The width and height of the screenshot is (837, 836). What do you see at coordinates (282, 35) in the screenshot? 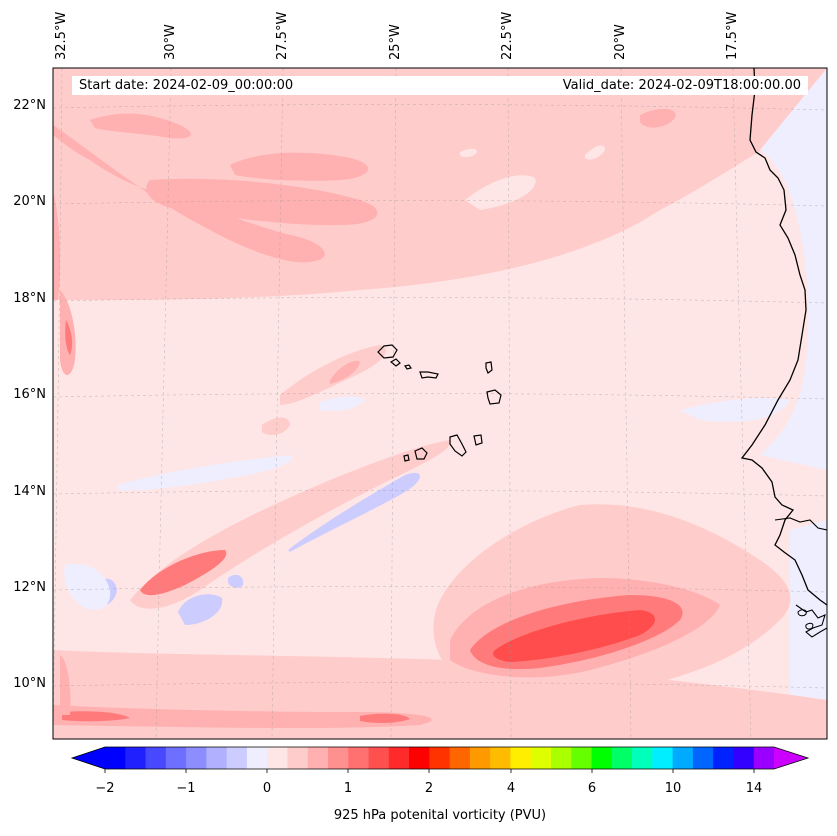
I see `lon-label-27-5w: 27.5°W` at bounding box center [282, 35].